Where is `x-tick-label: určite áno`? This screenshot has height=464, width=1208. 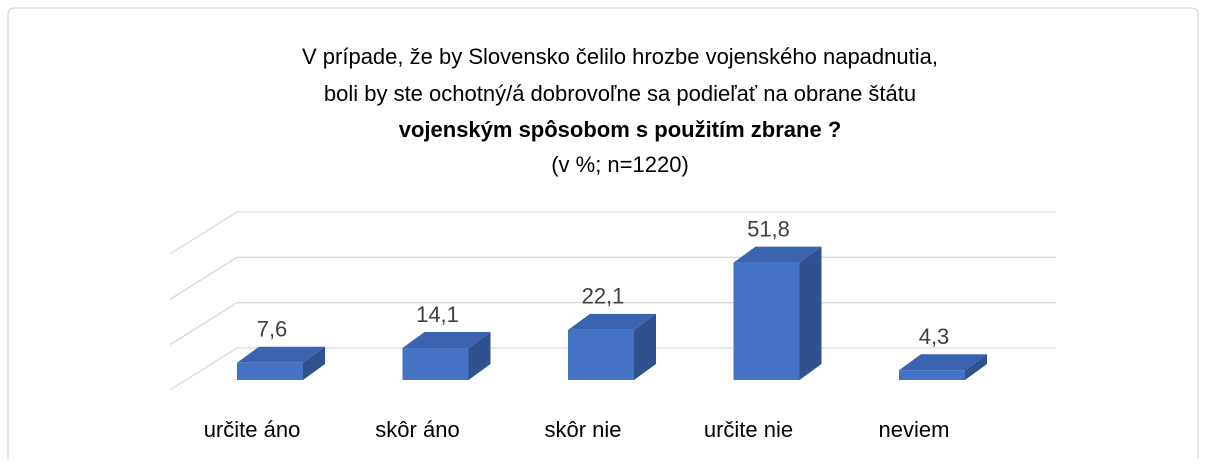
x-tick-label: určite áno is located at coordinates (252, 429).